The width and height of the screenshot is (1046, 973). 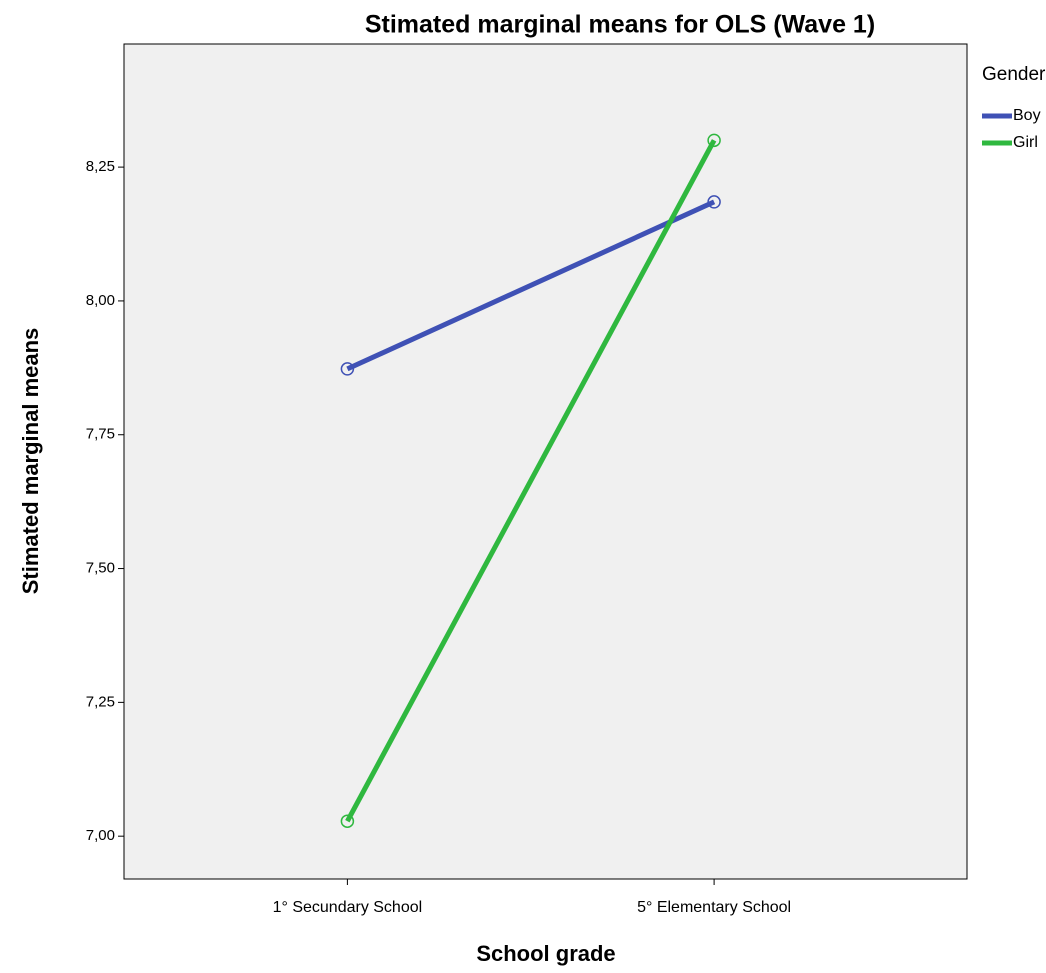 I want to click on series-line, so click(x=531, y=285).